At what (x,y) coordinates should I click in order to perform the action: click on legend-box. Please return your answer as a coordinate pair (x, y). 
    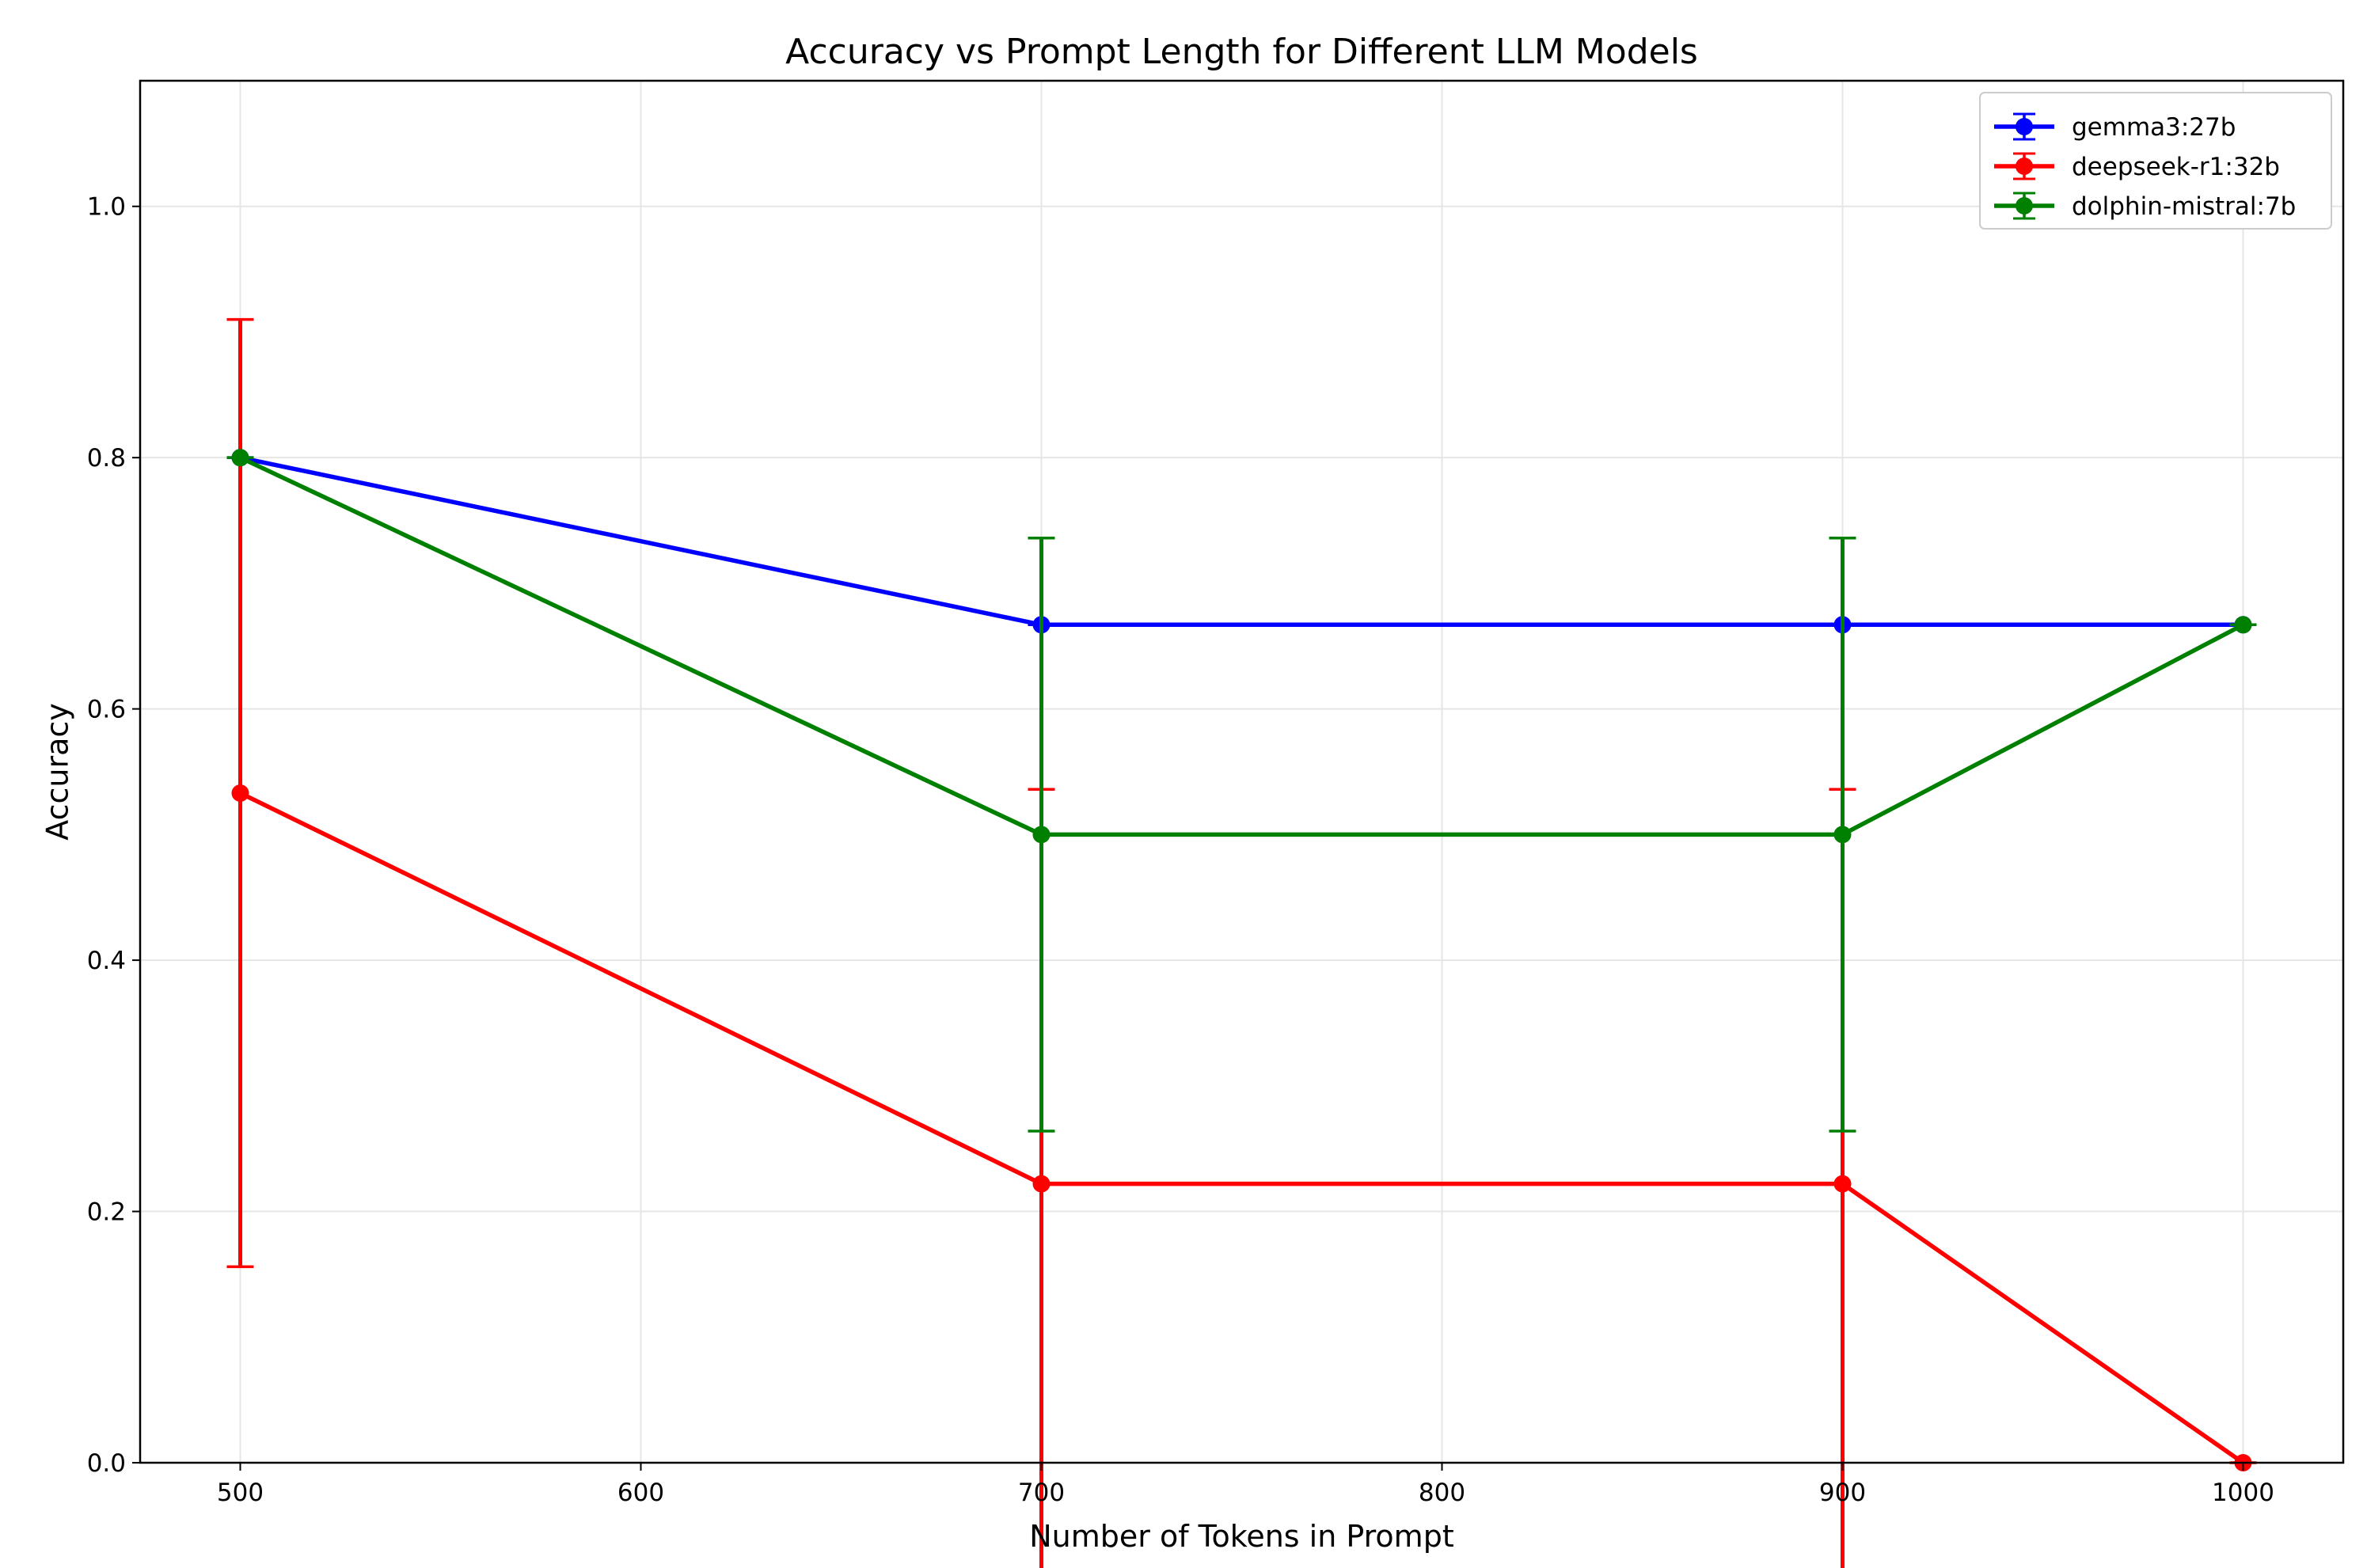
    Looking at the image, I should click on (2156, 161).